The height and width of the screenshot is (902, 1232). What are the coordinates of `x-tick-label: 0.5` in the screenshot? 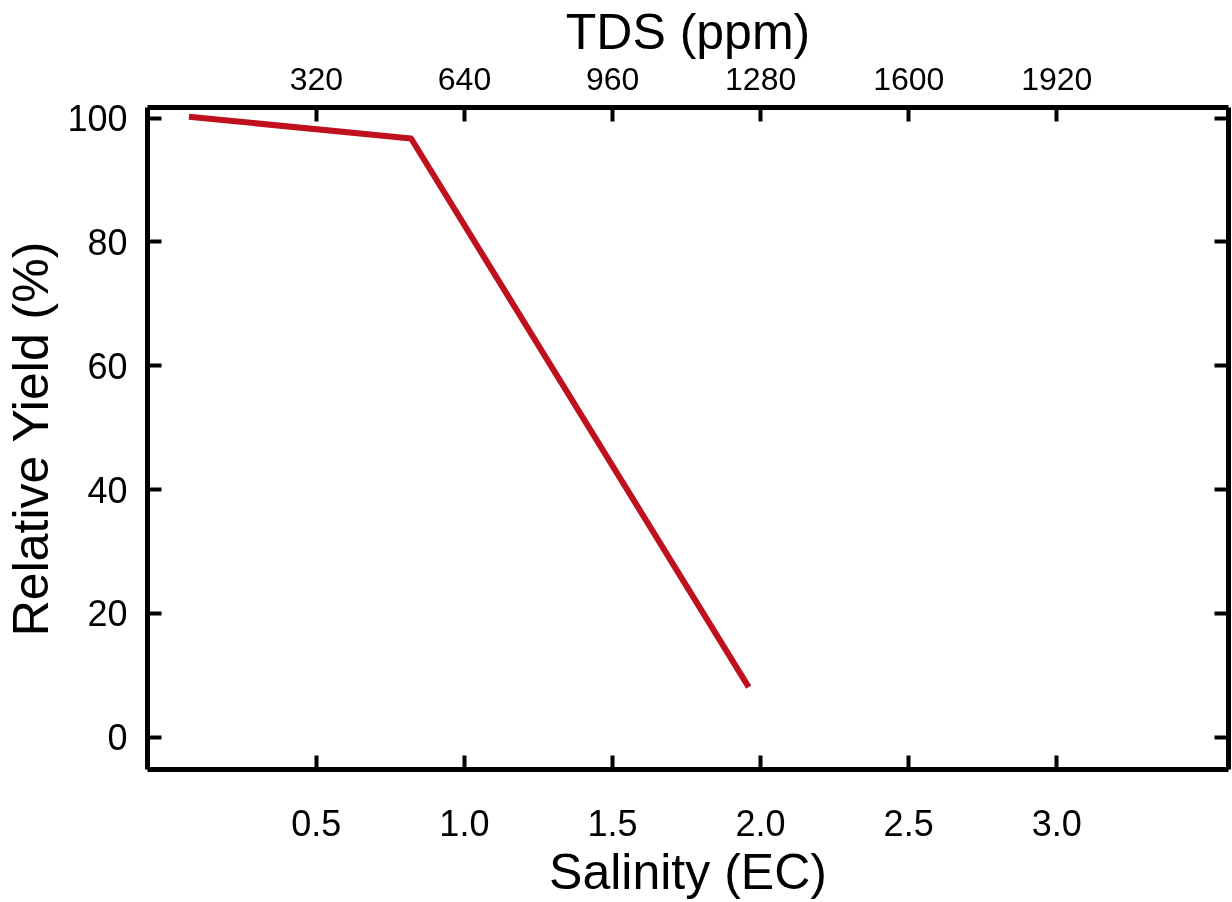 It's located at (316, 823).